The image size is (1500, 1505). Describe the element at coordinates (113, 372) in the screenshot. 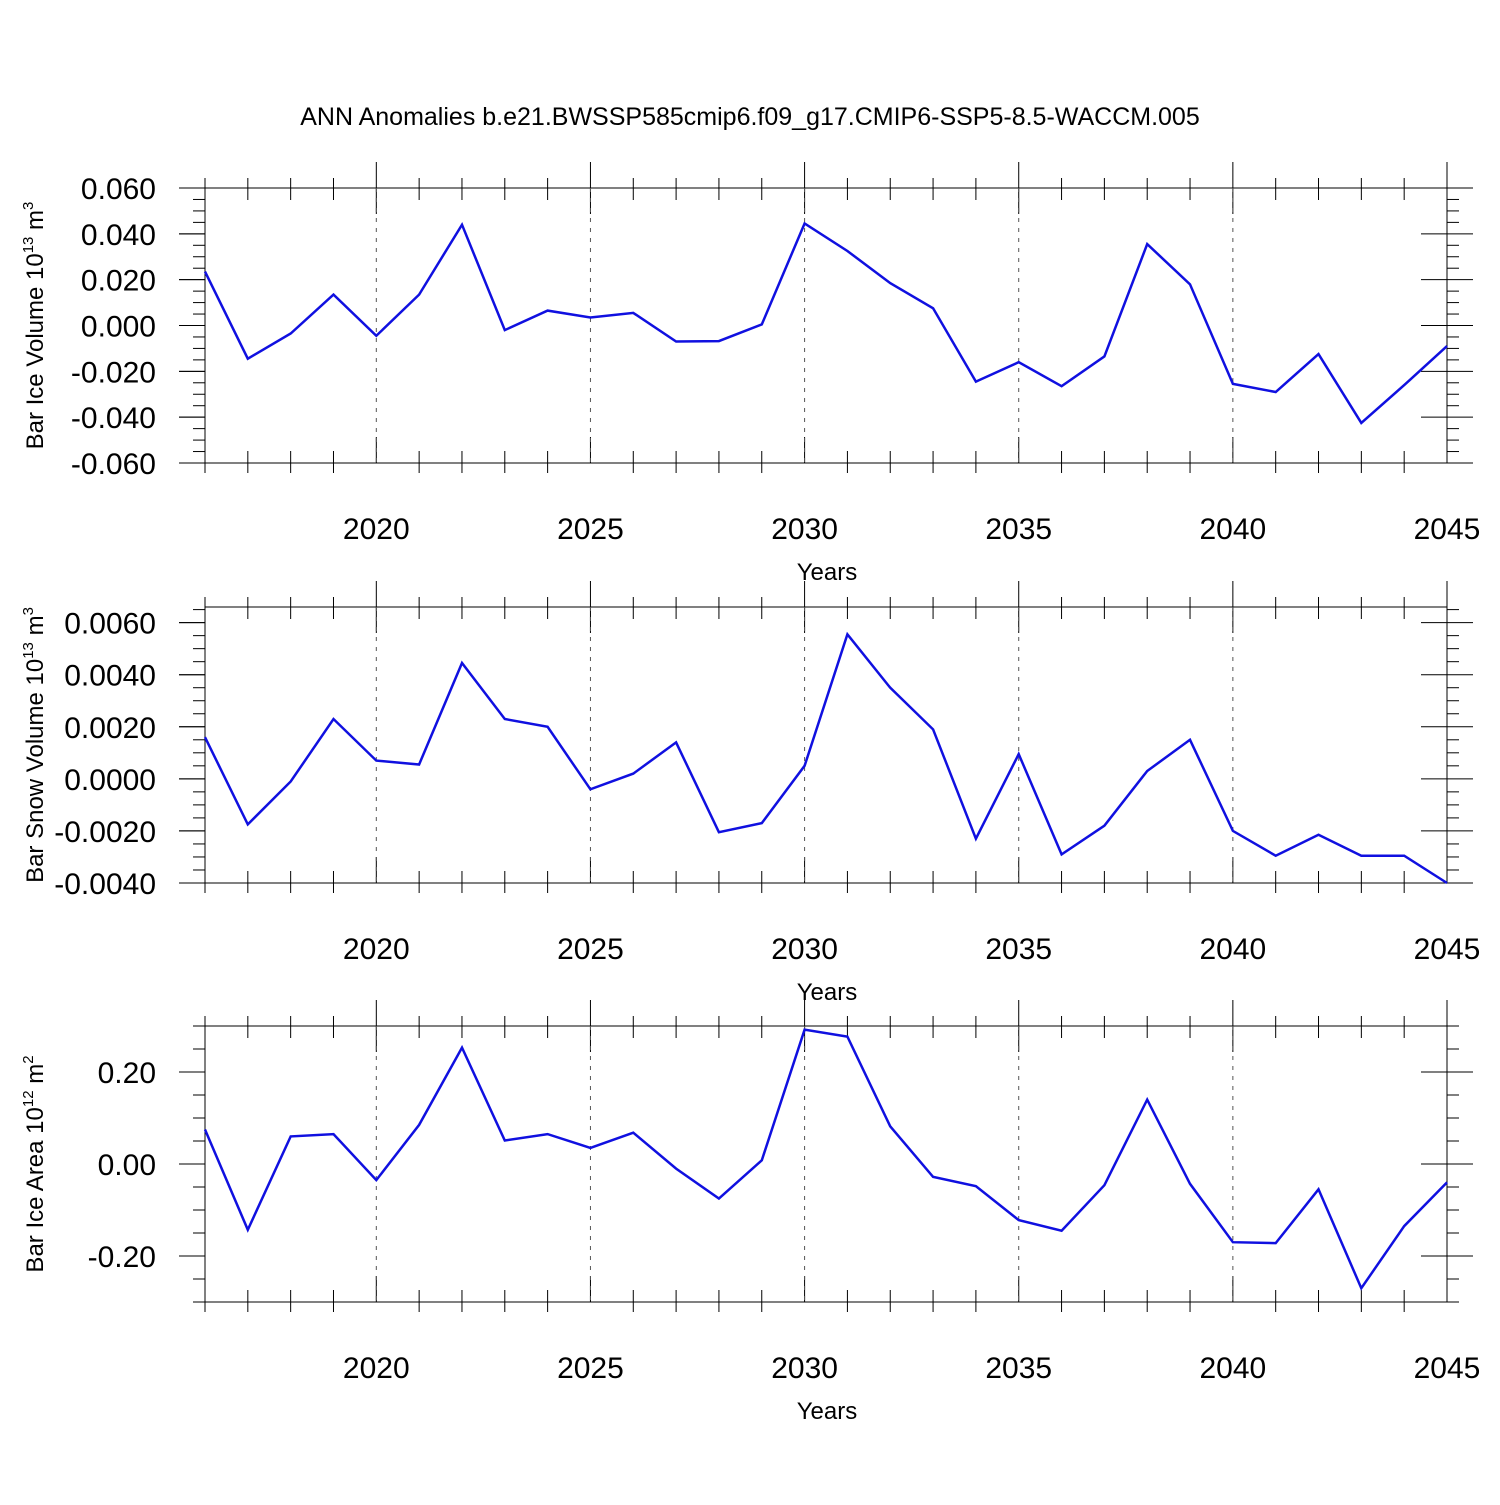

I see `y-tick-label: -0.020` at that location.